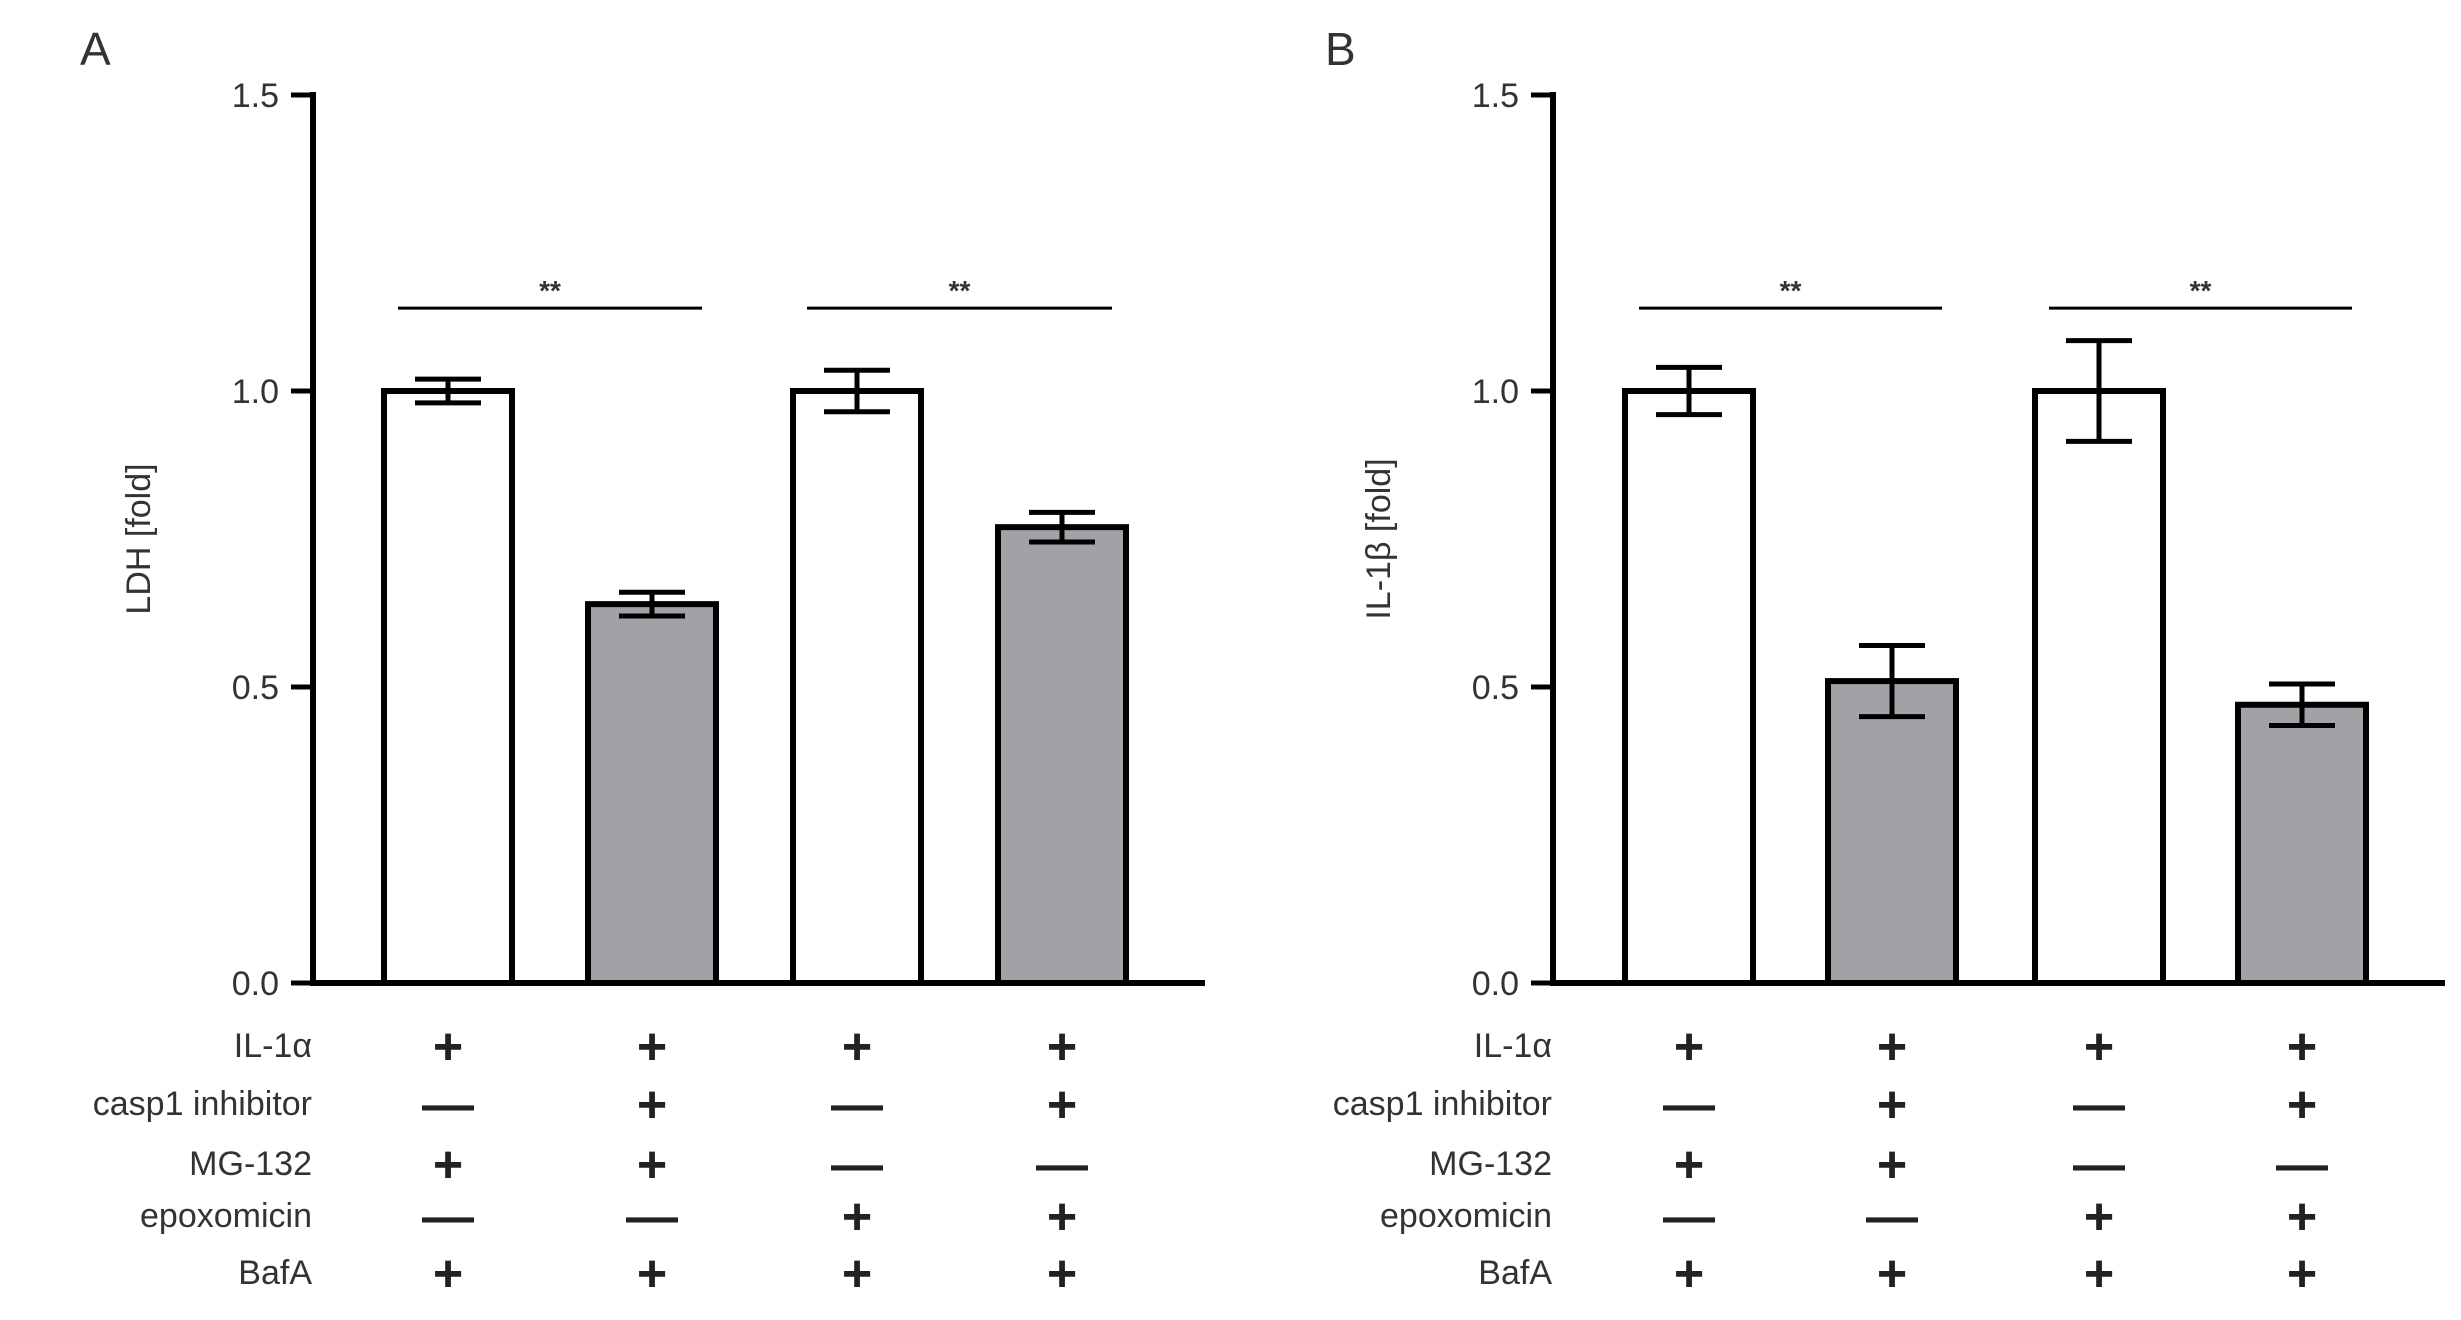 This screenshot has width=2461, height=1320. I want to click on y-axis-title: LDH [fold], so click(139, 538).